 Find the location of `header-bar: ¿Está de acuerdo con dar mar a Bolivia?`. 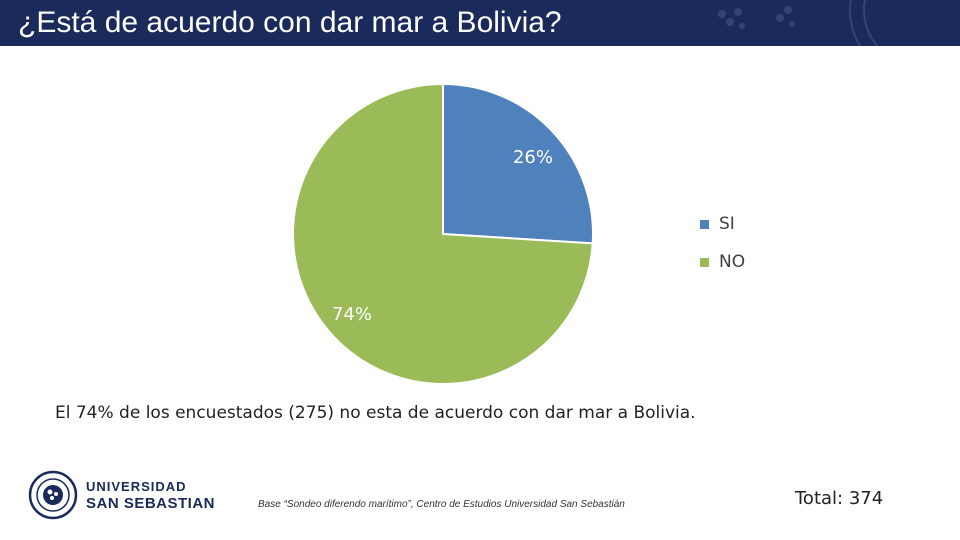

header-bar: ¿Está de acuerdo con dar mar a Bolivia? is located at coordinates (480, 23).